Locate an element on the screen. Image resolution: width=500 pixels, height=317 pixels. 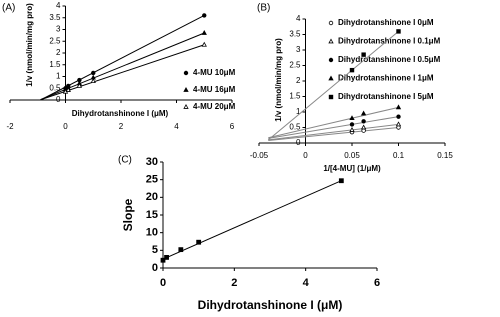
y-tick-label: 5 is located at coordinates (155, 250).